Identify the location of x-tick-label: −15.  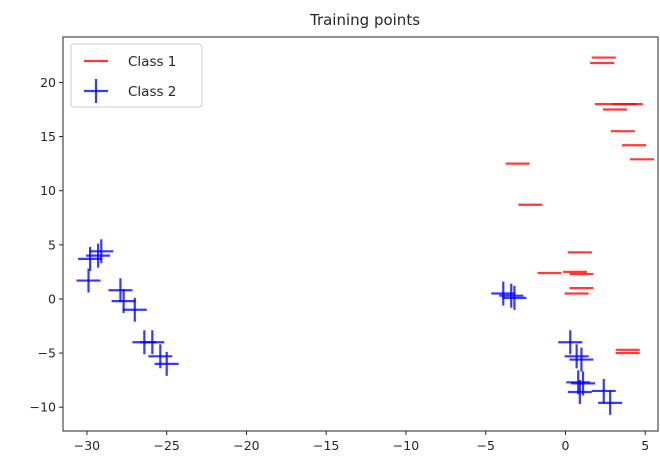
(326, 445).